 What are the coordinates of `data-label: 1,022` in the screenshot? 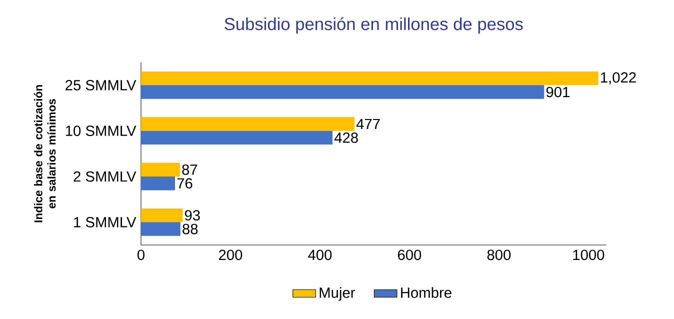 It's located at (618, 78).